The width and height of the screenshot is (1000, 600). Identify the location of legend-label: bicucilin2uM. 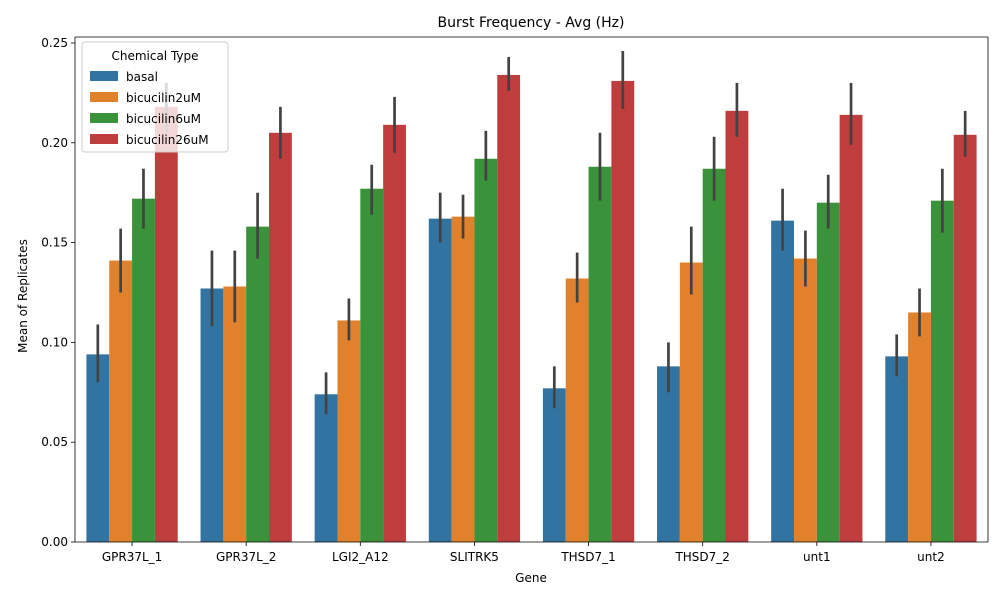
(163, 98).